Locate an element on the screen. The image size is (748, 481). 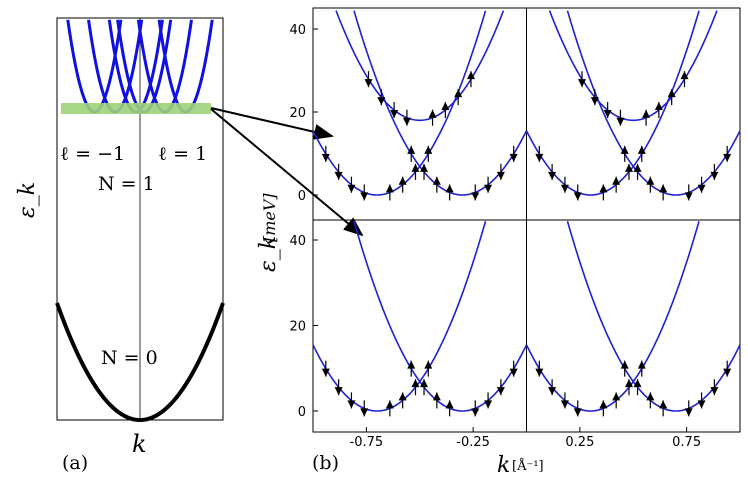
panel-a-ylabel: ε_k is located at coordinates (27, 200).